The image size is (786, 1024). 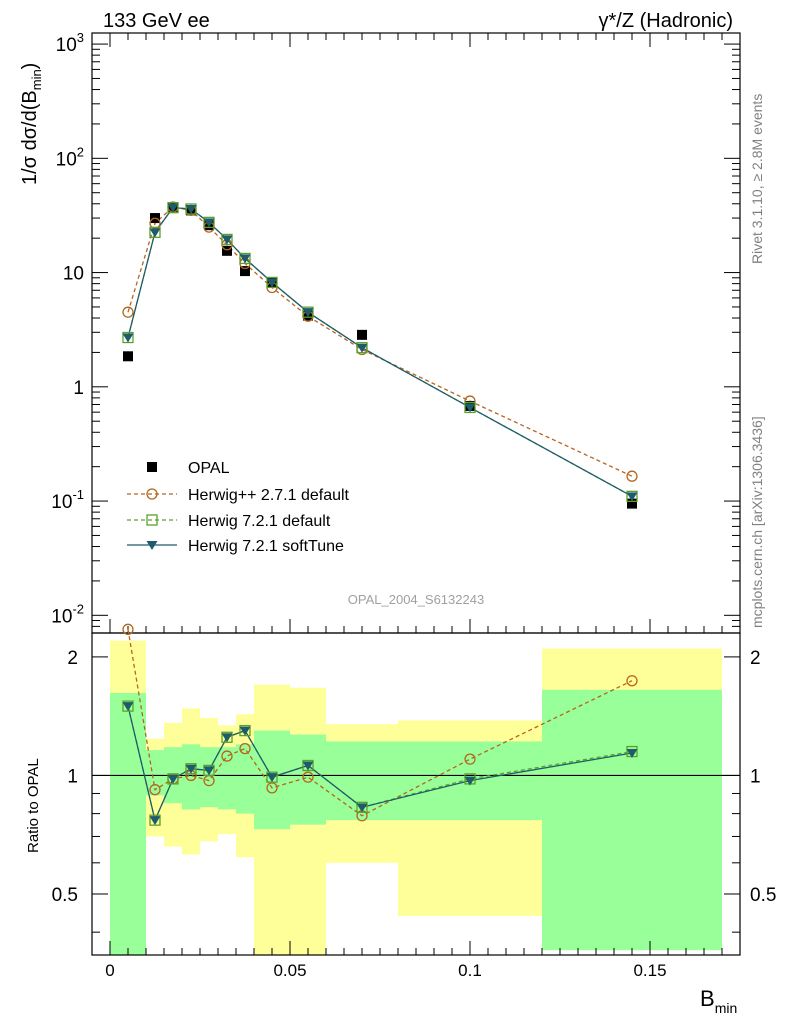 What do you see at coordinates (755, 776) in the screenshot?
I see `ratio-tick-label-right-1: 1` at bounding box center [755, 776].